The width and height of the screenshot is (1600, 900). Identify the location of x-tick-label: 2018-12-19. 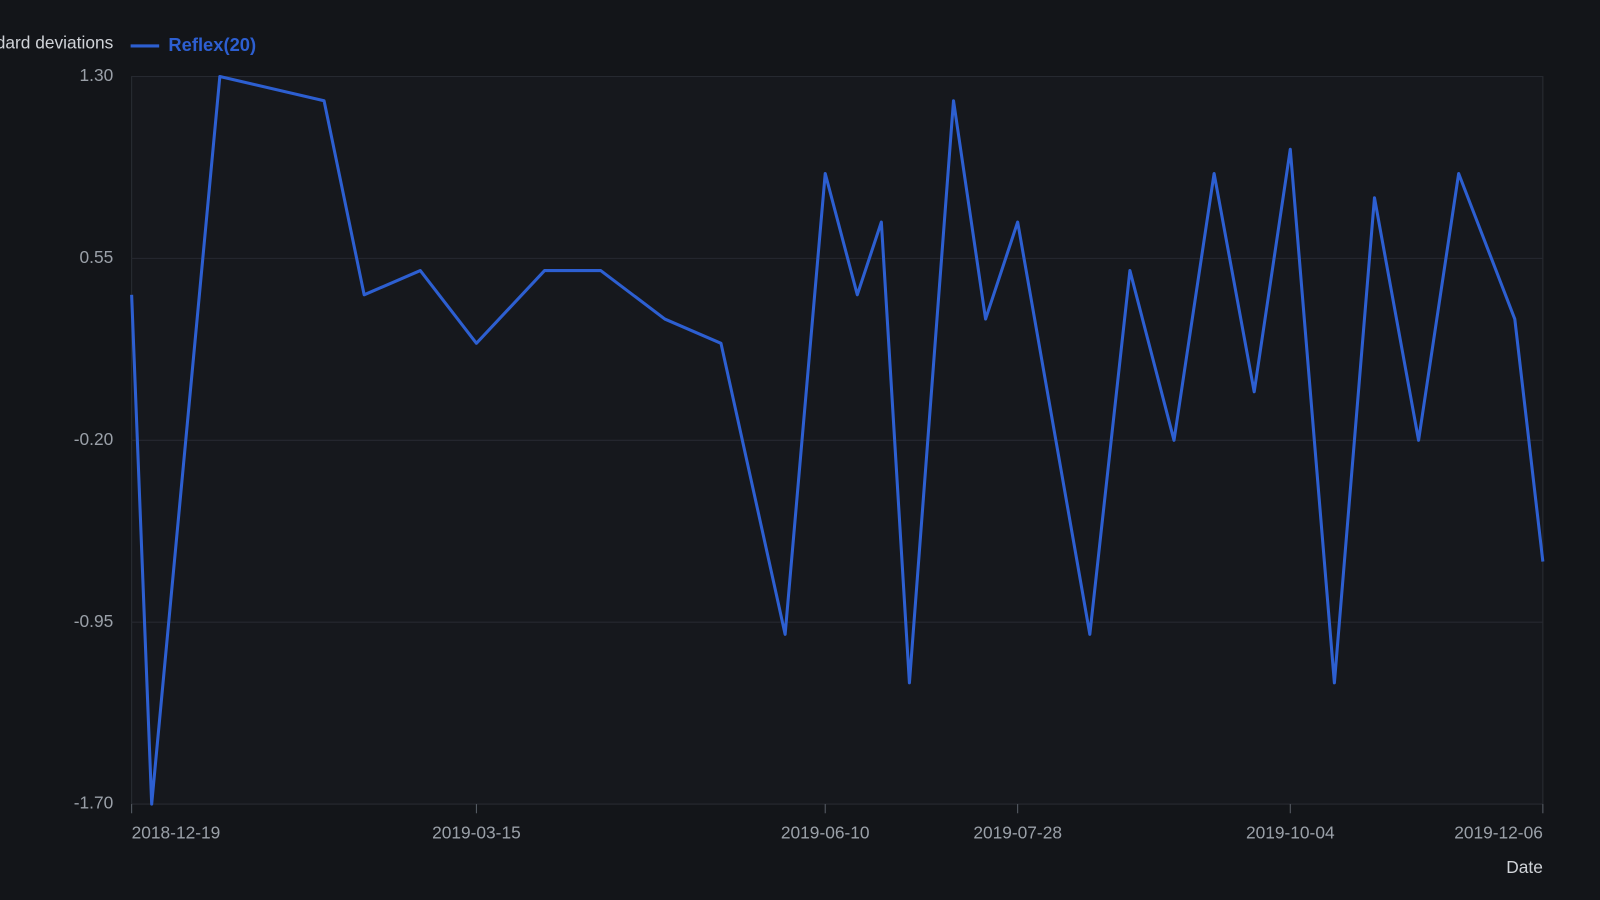
(176, 832).